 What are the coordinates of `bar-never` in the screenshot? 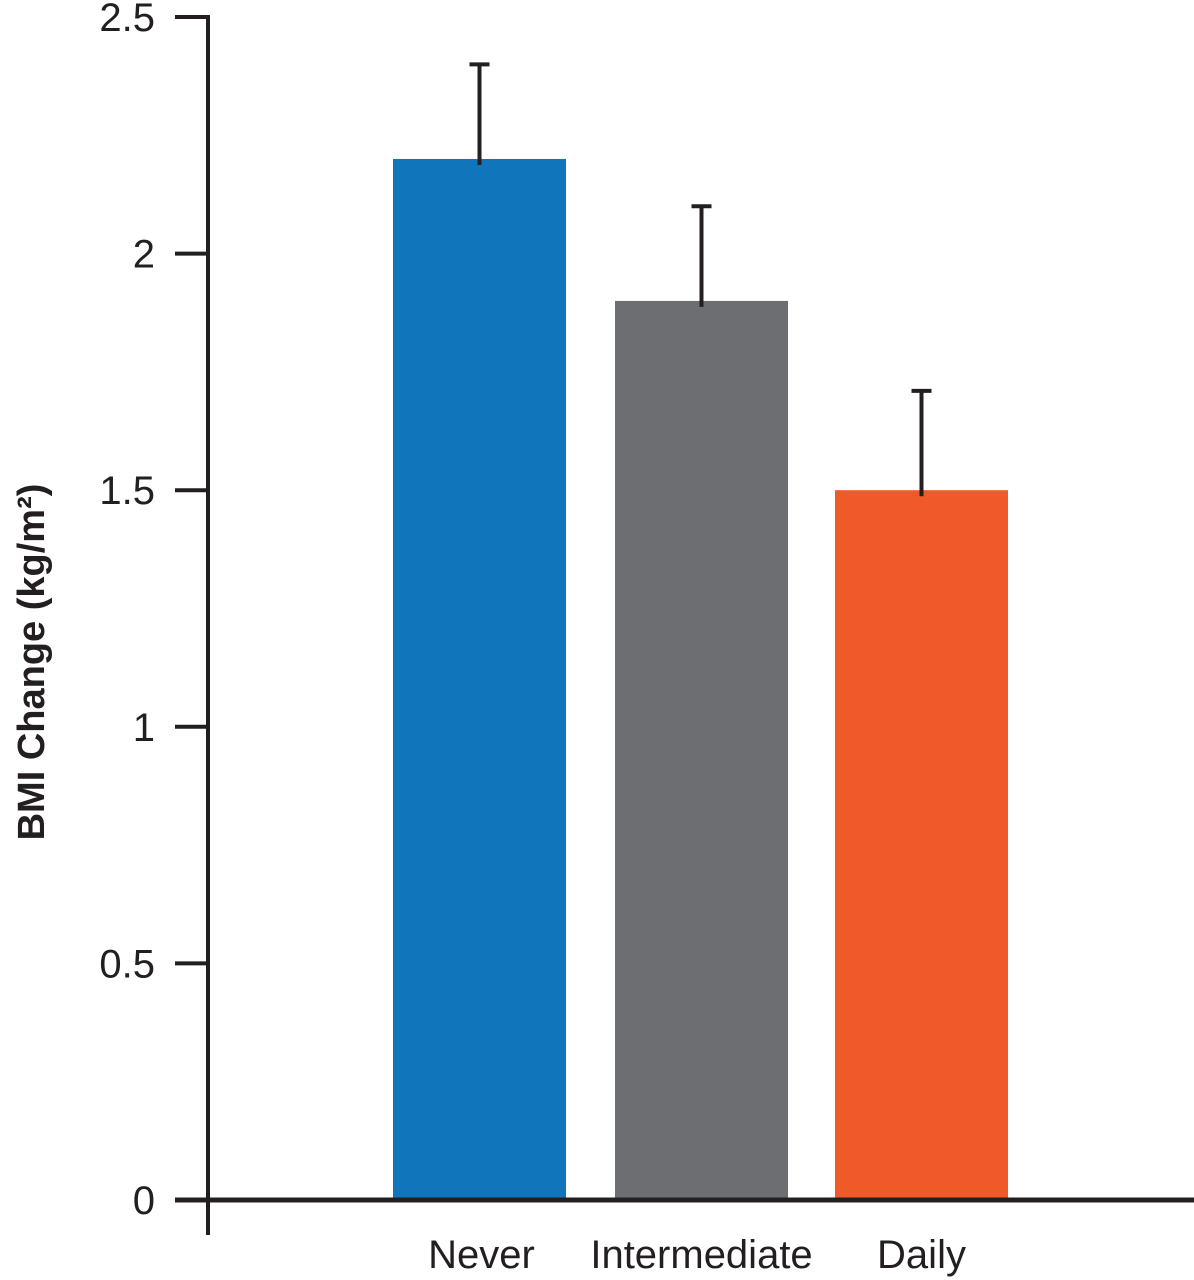 It's located at (479, 679).